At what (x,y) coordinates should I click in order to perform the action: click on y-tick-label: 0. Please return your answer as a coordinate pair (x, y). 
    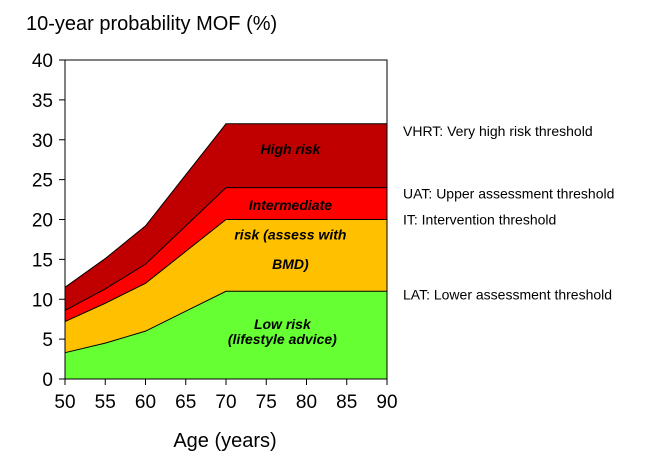
    Looking at the image, I should click on (47, 380).